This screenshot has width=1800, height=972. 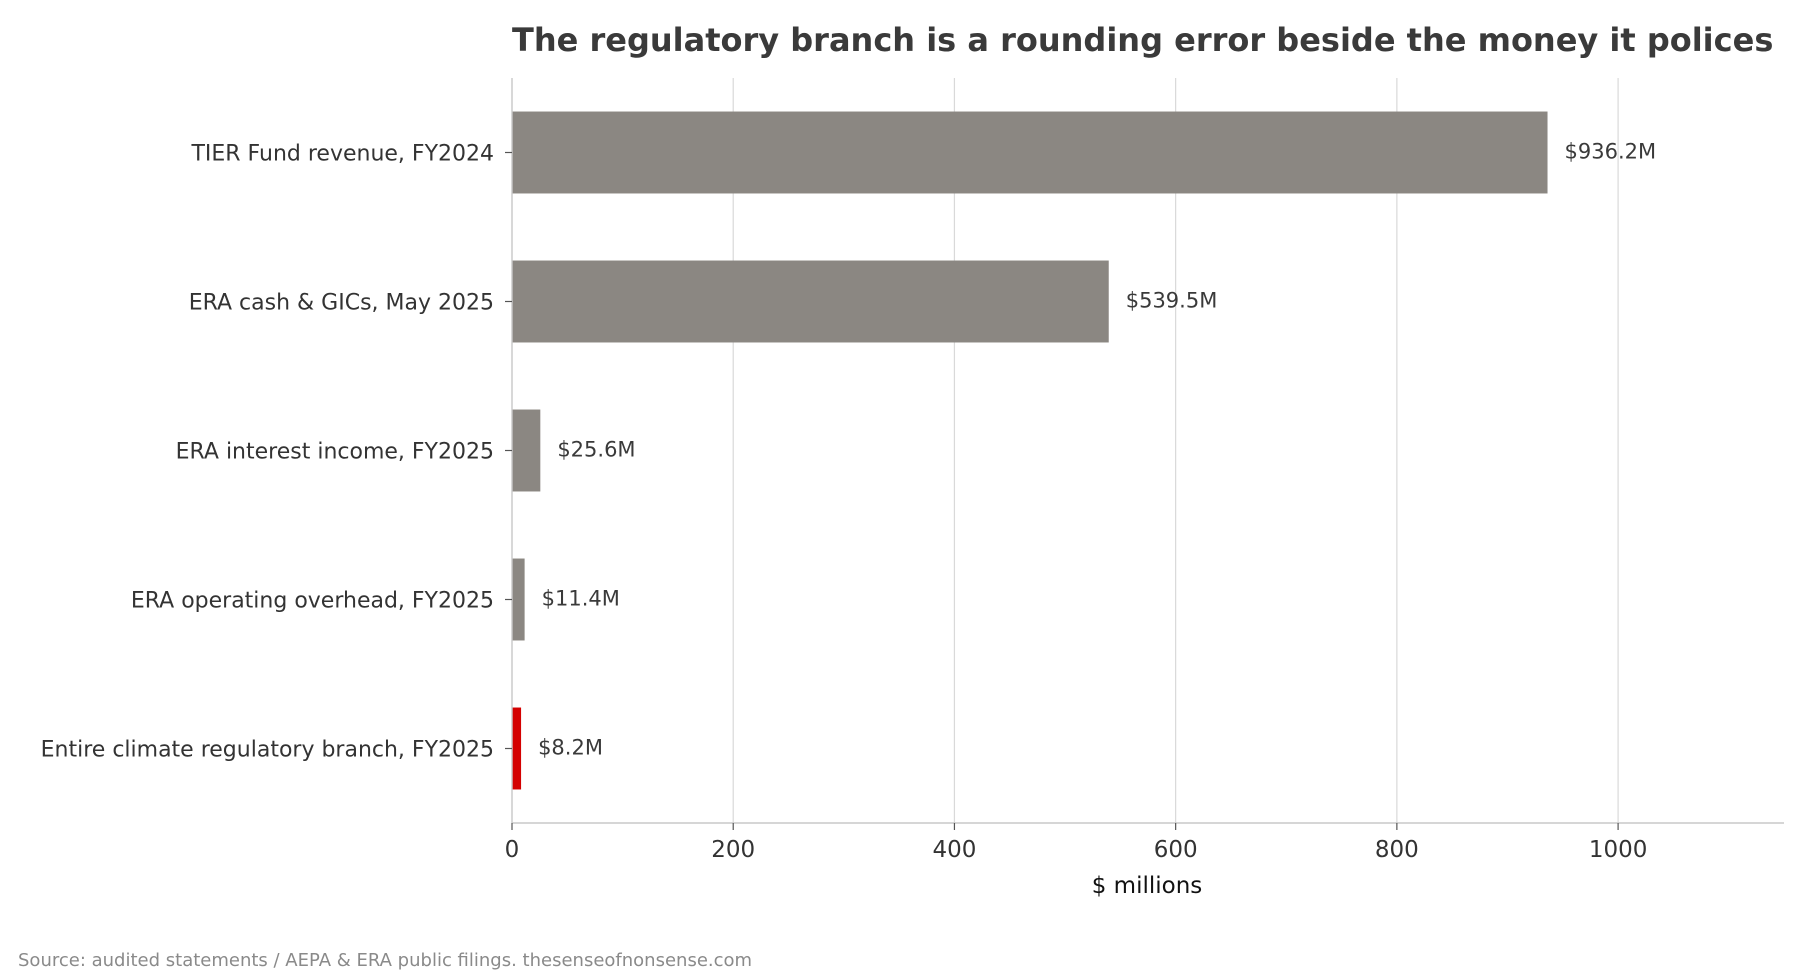 What do you see at coordinates (570, 748) in the screenshot?
I see `value-label-5: $8.2M` at bounding box center [570, 748].